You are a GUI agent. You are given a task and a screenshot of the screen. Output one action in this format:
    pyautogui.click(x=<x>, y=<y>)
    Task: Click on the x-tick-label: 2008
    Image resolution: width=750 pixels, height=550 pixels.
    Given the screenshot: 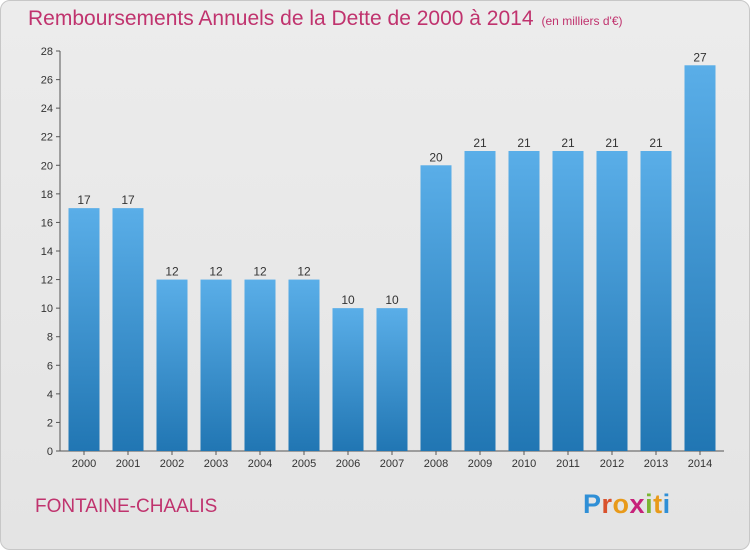 What is the action you would take?
    pyautogui.click(x=436, y=464)
    